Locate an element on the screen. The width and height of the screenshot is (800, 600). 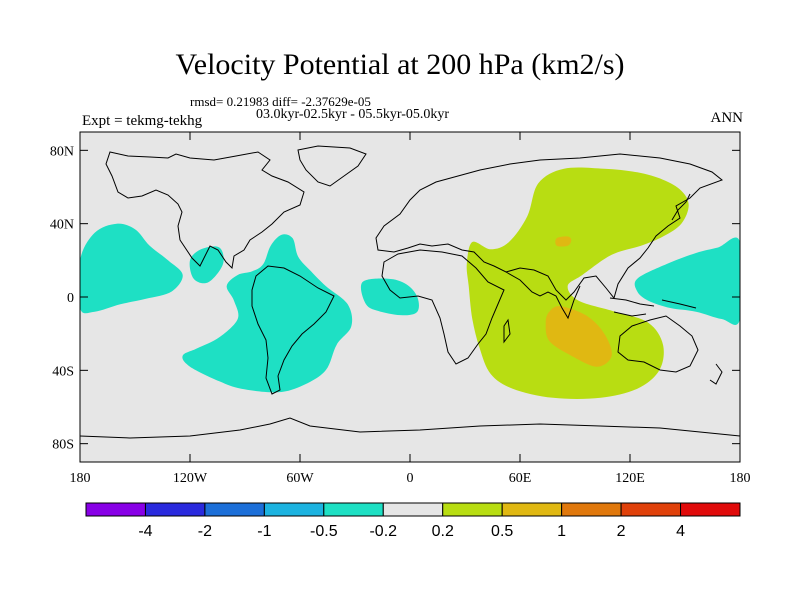
colorbar-label: -0.2 is located at coordinates (383, 531).